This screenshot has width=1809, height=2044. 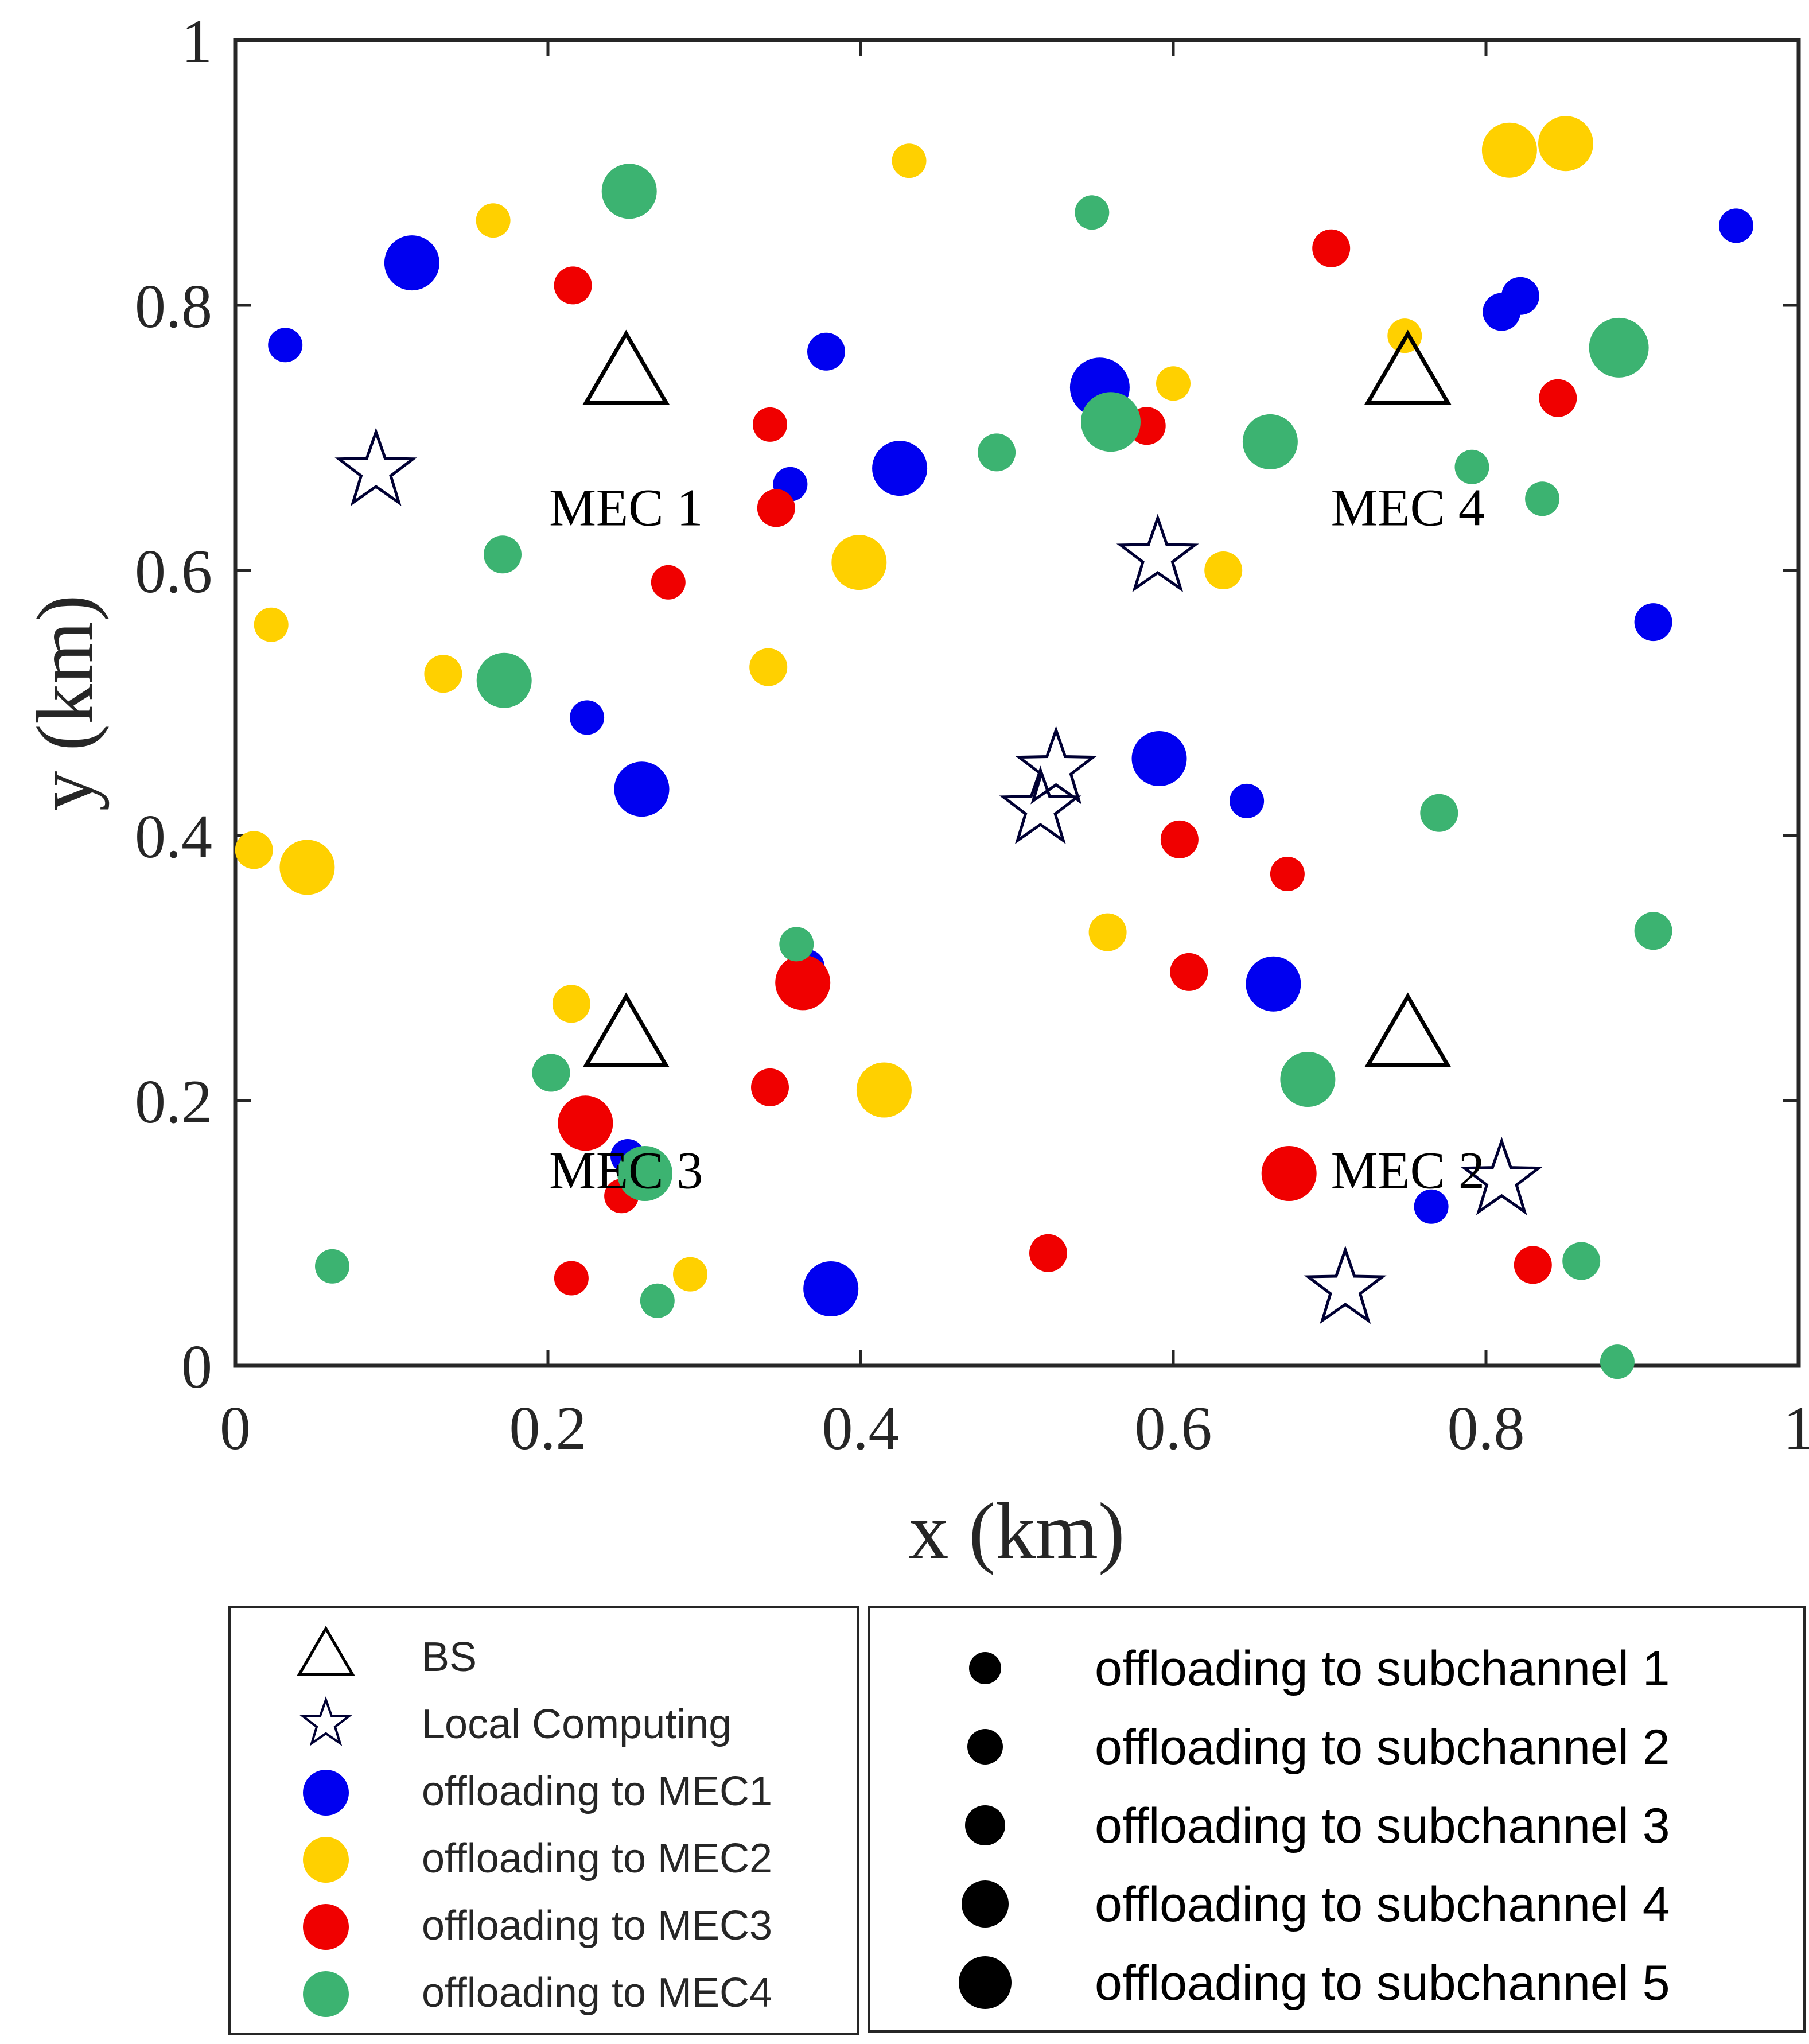 What do you see at coordinates (626, 1170) in the screenshot?
I see `base-station-label: MEC 3` at bounding box center [626, 1170].